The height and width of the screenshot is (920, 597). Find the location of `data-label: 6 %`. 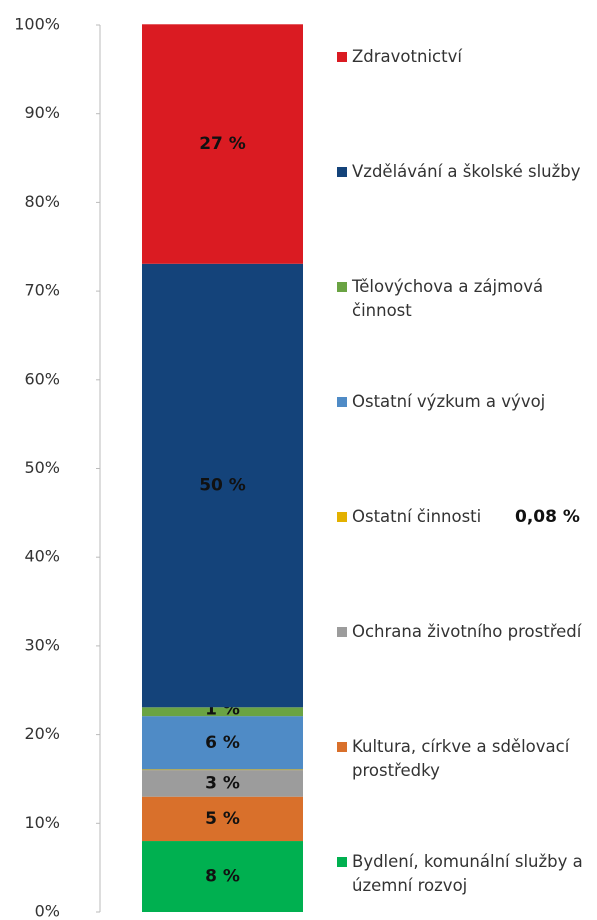

data-label: 6 % is located at coordinates (222, 743).